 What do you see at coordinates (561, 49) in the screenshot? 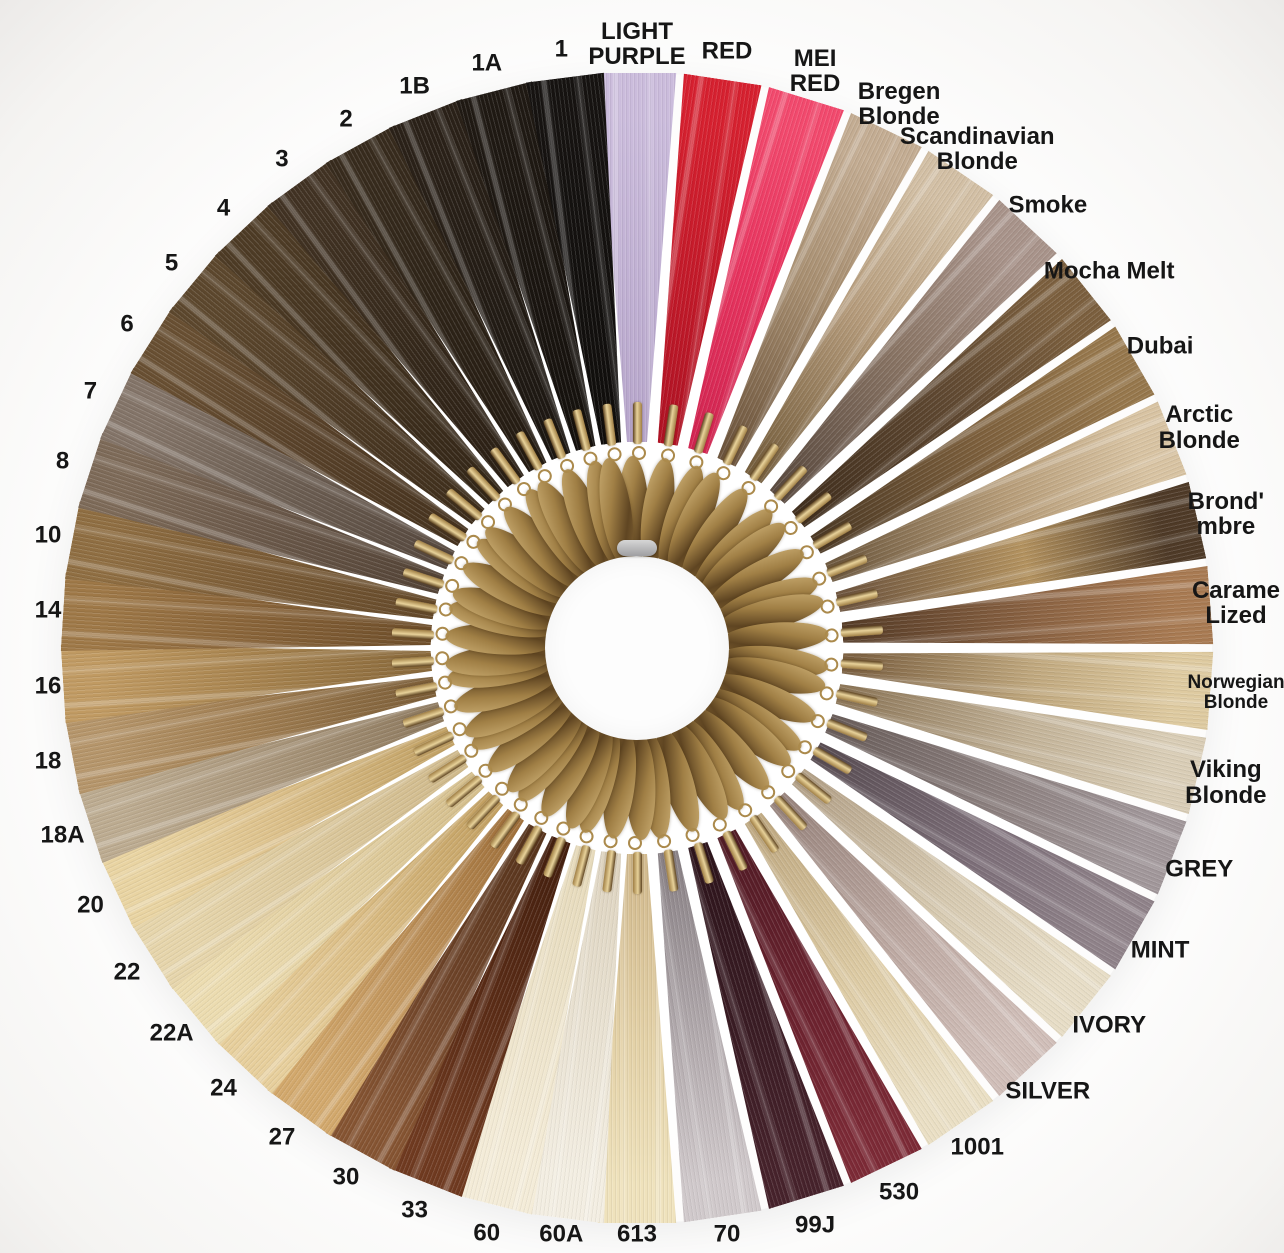
I see `shade-label-1: 1` at bounding box center [561, 49].